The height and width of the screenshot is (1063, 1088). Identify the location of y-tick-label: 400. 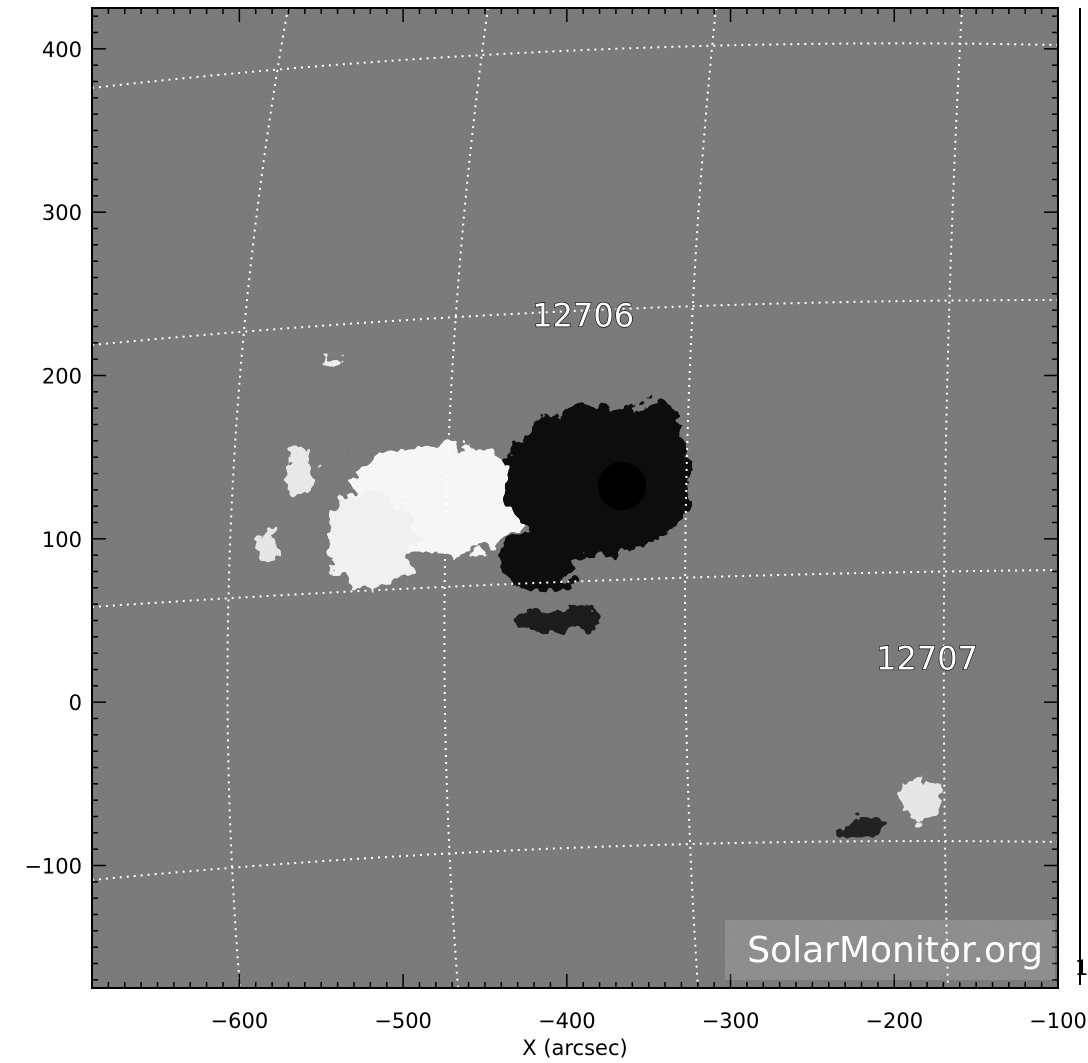
(62, 50).